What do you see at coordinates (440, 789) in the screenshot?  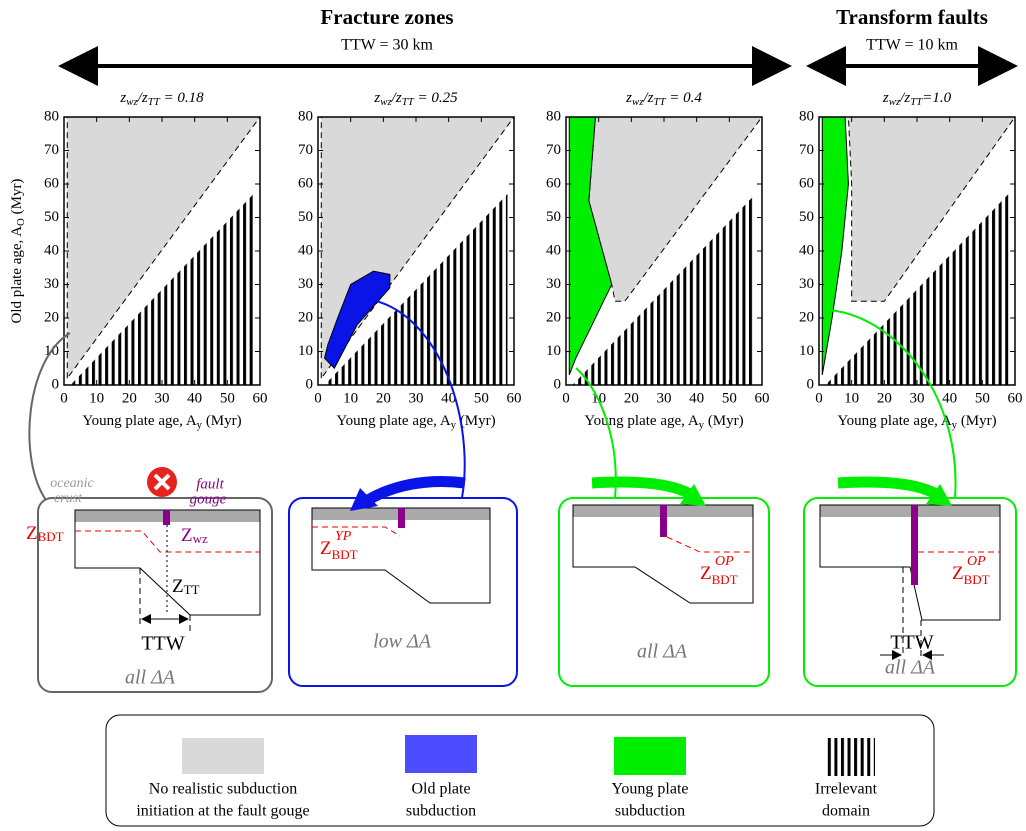 I see `legend-label: Old plate` at bounding box center [440, 789].